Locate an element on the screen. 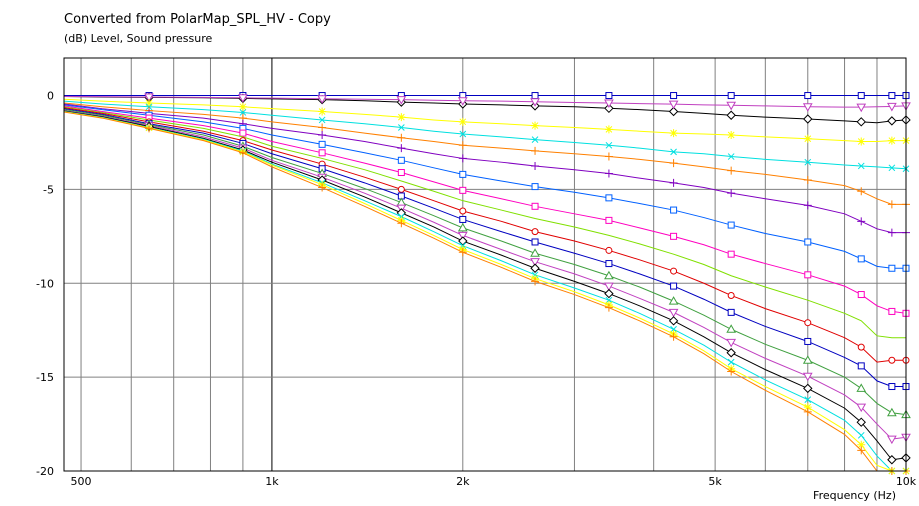 Image resolution: width=919 pixels, height=506 pixels. x-tick-label: 1k is located at coordinates (272, 481).